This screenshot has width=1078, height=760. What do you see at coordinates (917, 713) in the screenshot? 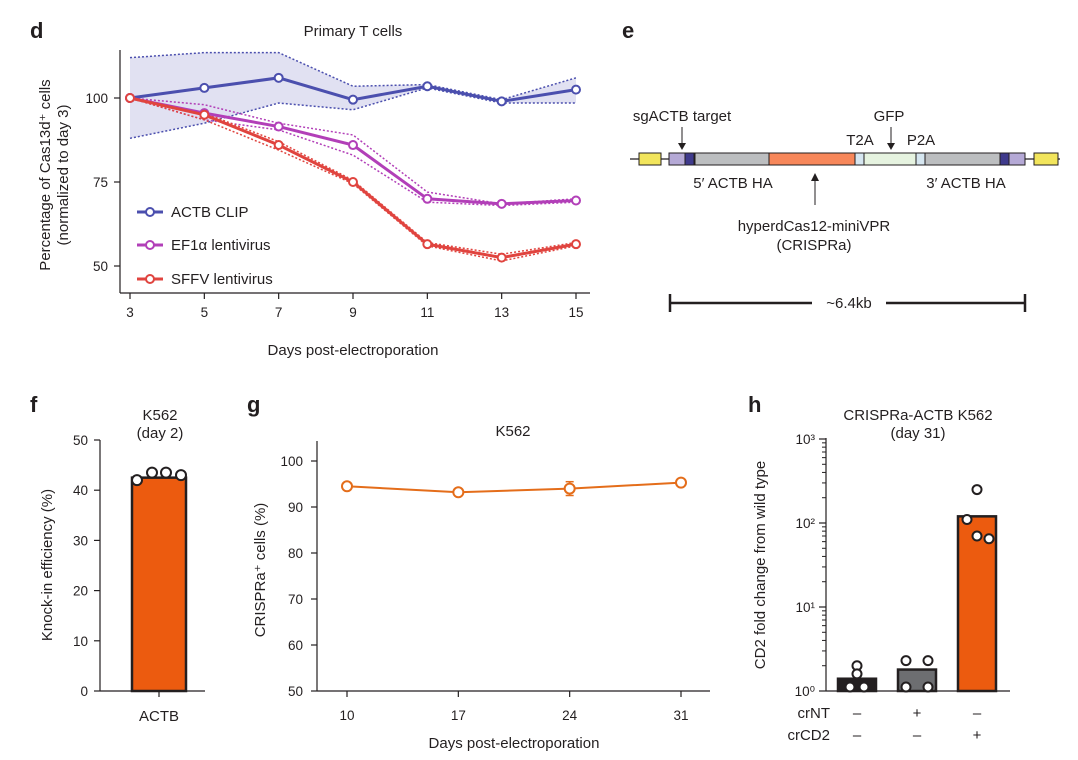
I see `condition-crnt-2: +` at bounding box center [917, 713].